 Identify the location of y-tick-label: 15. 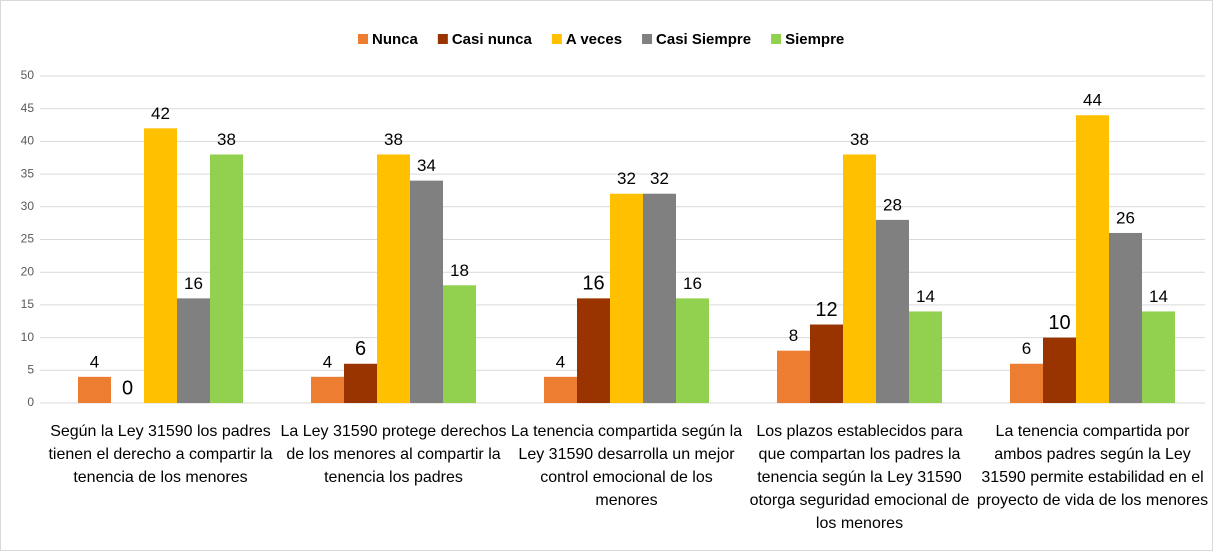
(28, 304).